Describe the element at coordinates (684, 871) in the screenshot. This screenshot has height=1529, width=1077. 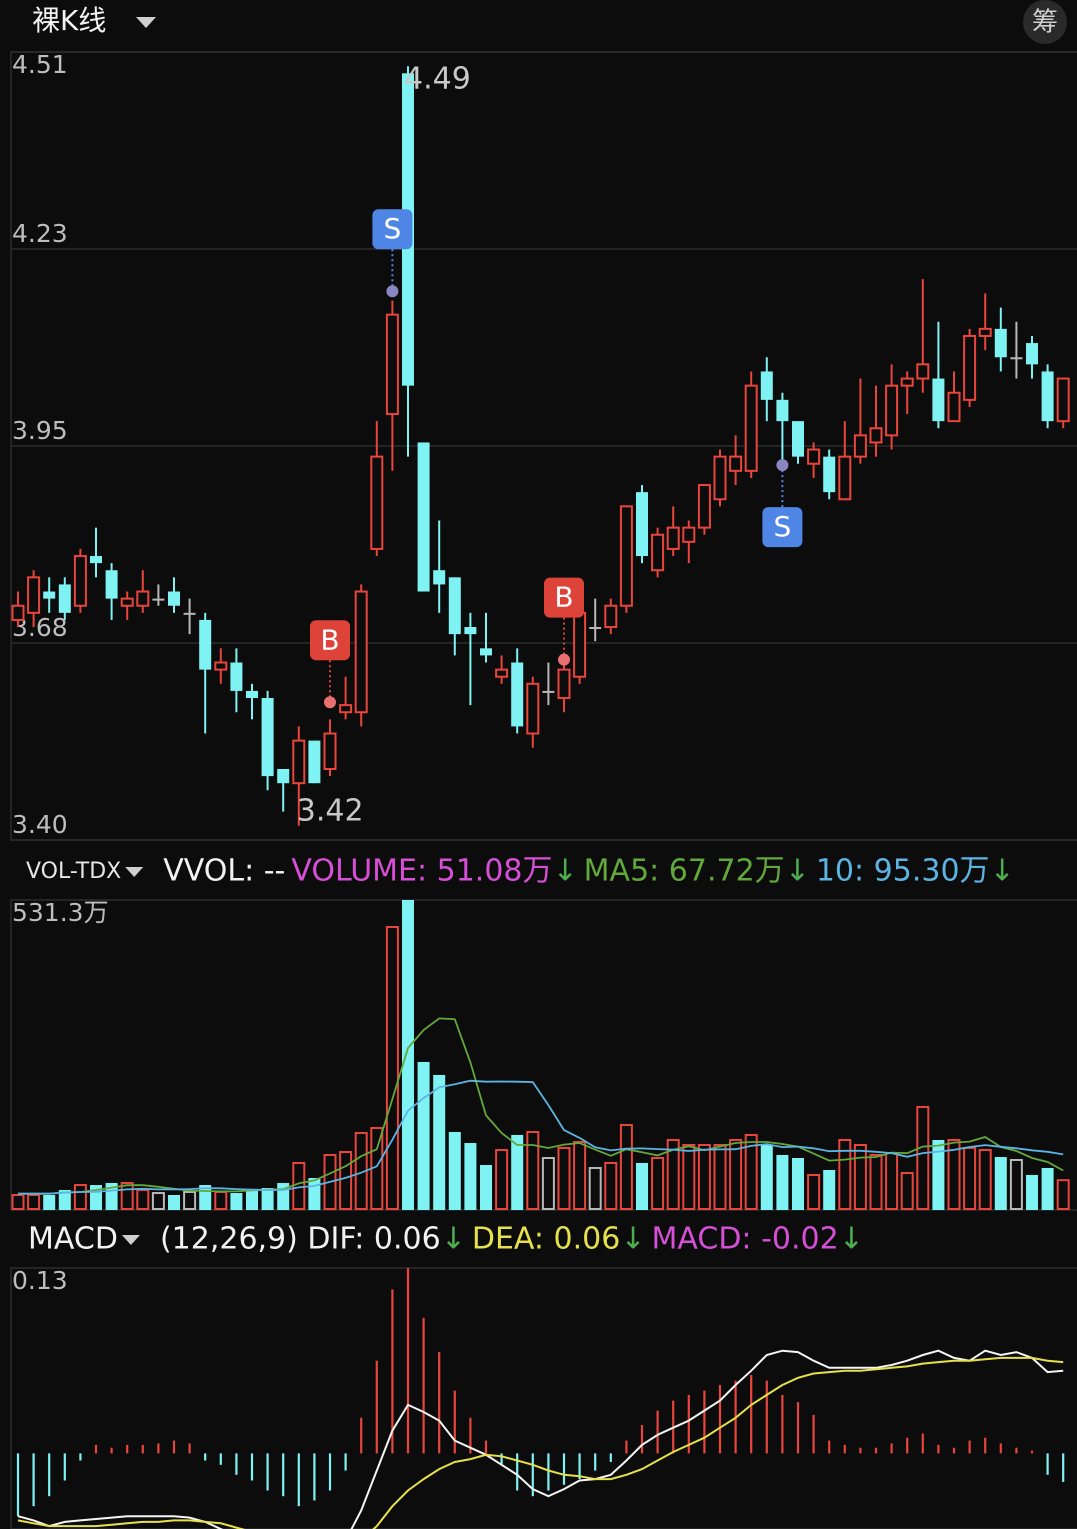
I see `indicator-label: MA5: 67.72万` at that location.